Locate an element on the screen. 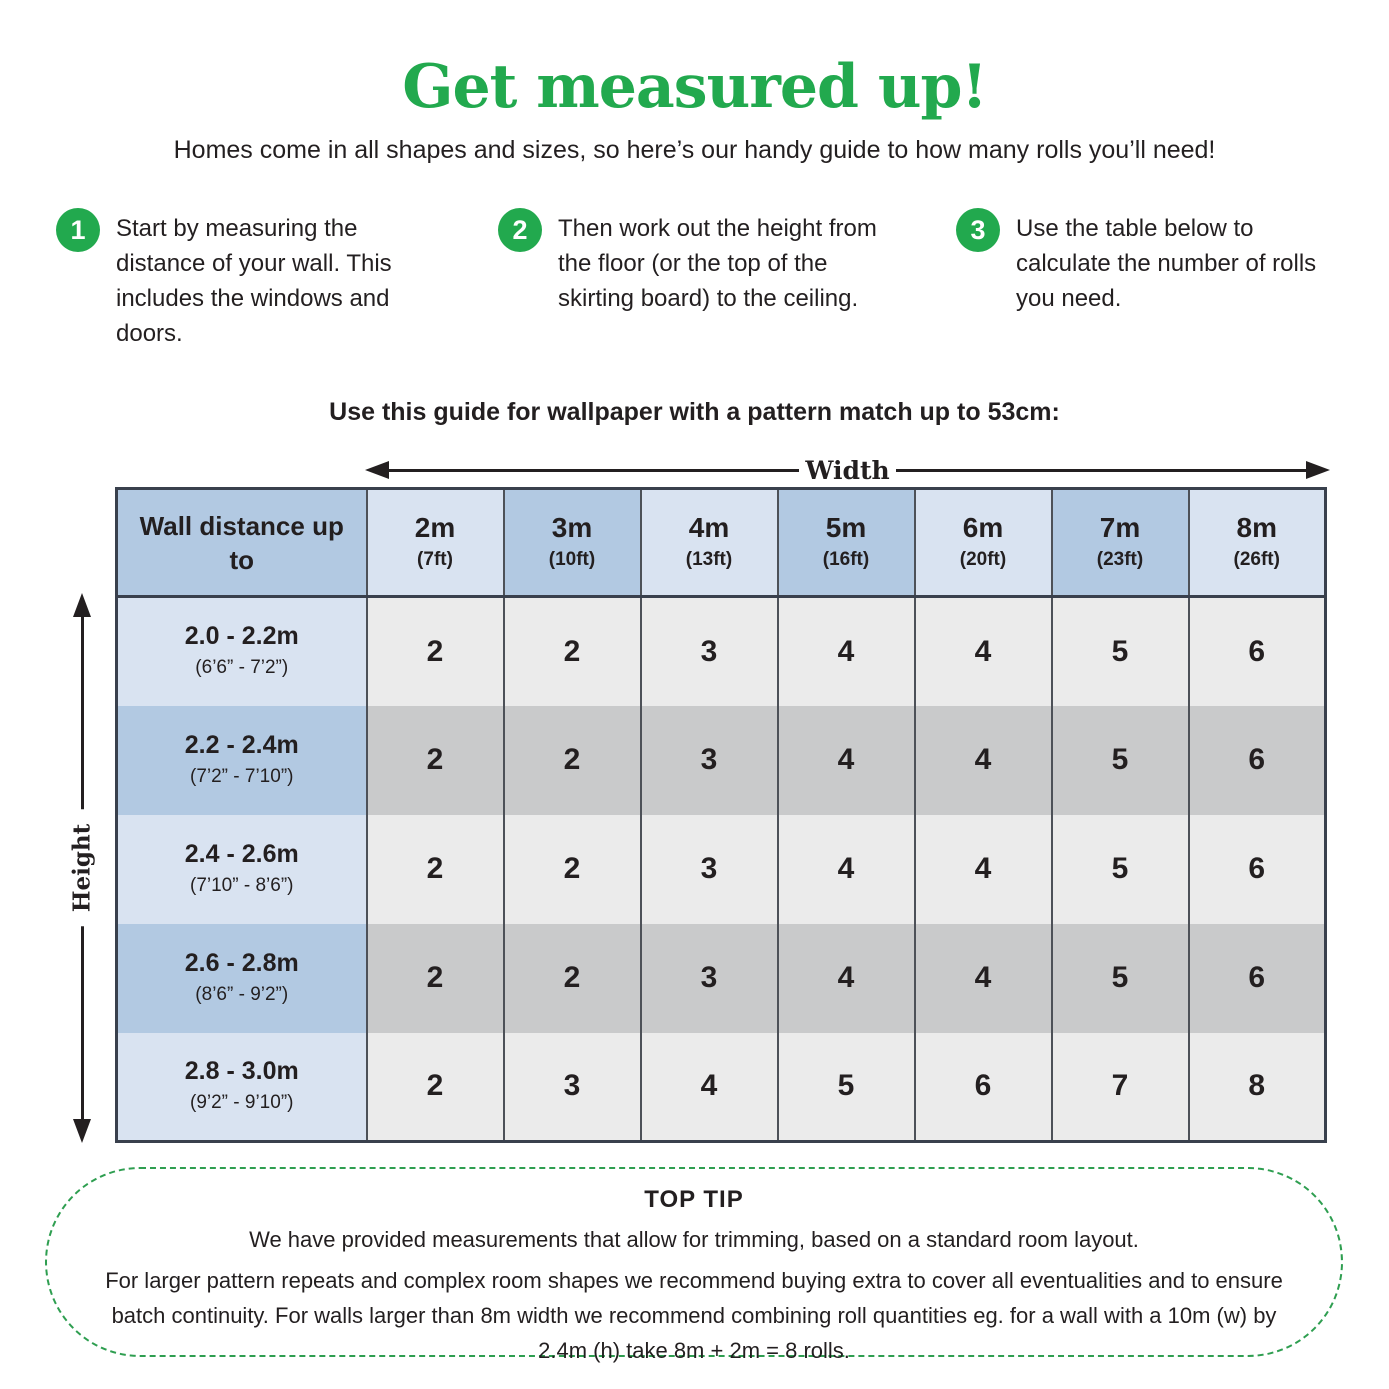 The height and width of the screenshot is (1389, 1389). table-row-5: 2.8 - 3.0m (9’2” - 9’10”) 2 3 4 5 6 7 8 is located at coordinates (721, 1087).